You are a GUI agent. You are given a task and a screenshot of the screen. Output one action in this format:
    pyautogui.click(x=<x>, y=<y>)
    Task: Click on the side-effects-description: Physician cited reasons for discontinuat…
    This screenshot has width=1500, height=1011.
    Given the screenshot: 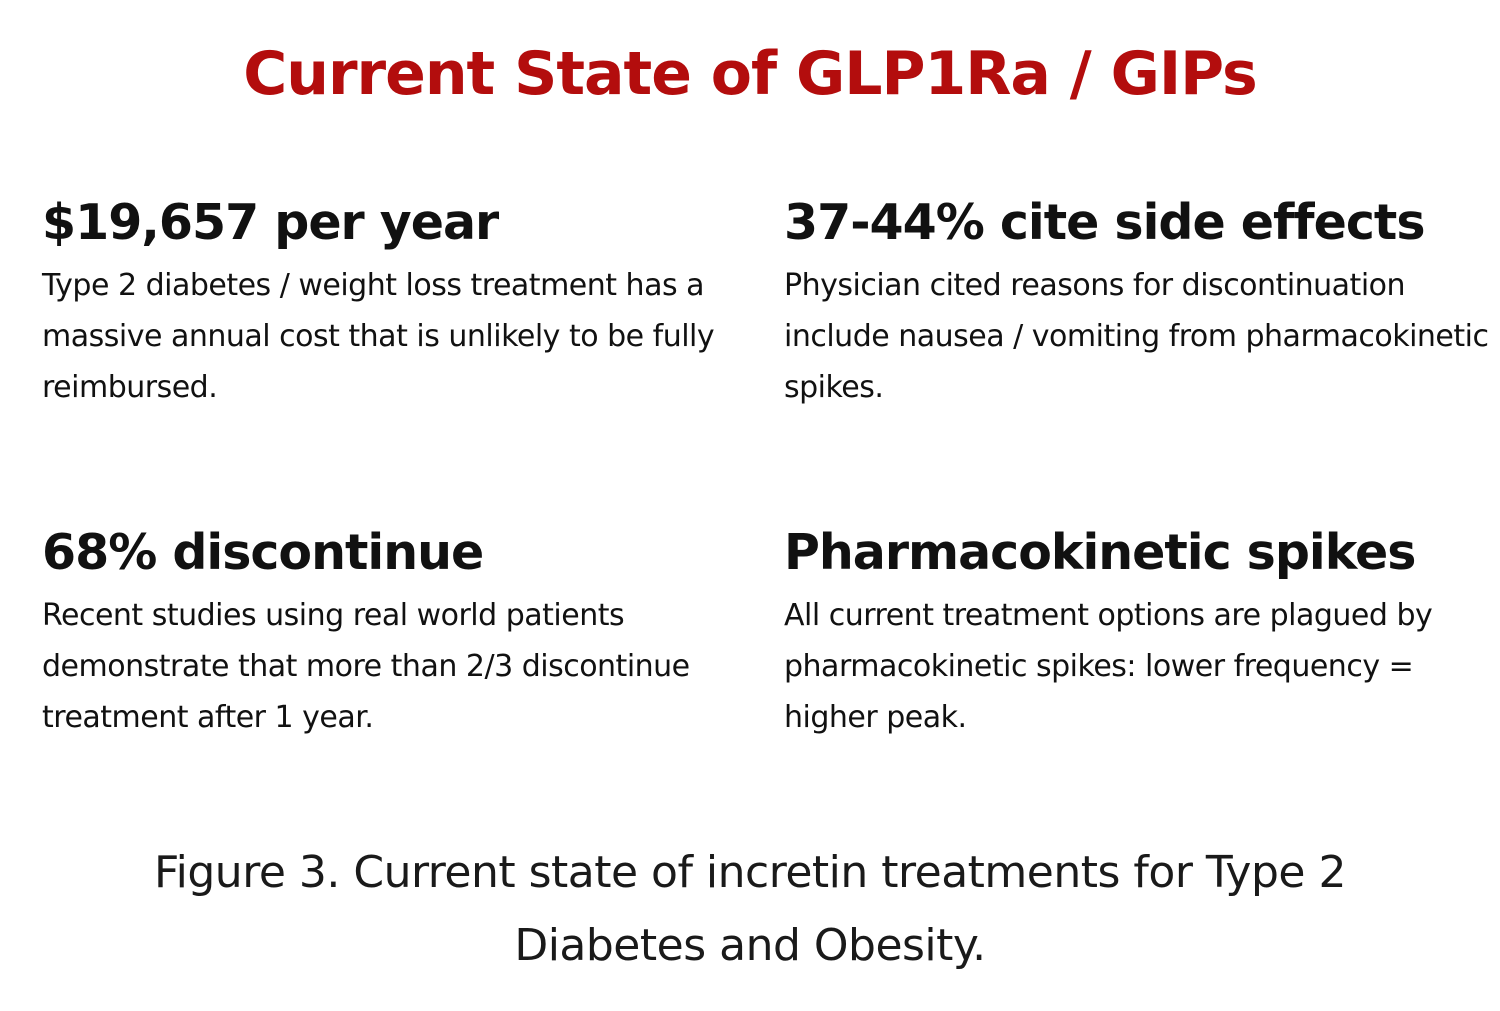 What is the action you would take?
    pyautogui.click(x=1136, y=336)
    